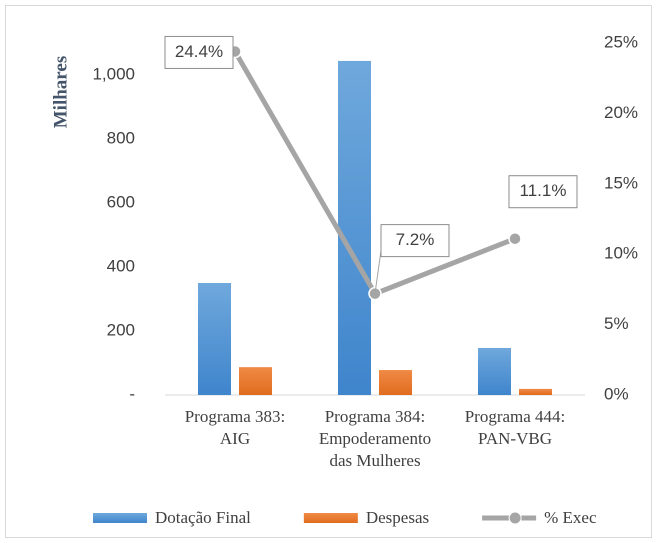 The height and width of the screenshot is (543, 659). I want to click on x-tick-label-line: Programa 383:, so click(235, 416).